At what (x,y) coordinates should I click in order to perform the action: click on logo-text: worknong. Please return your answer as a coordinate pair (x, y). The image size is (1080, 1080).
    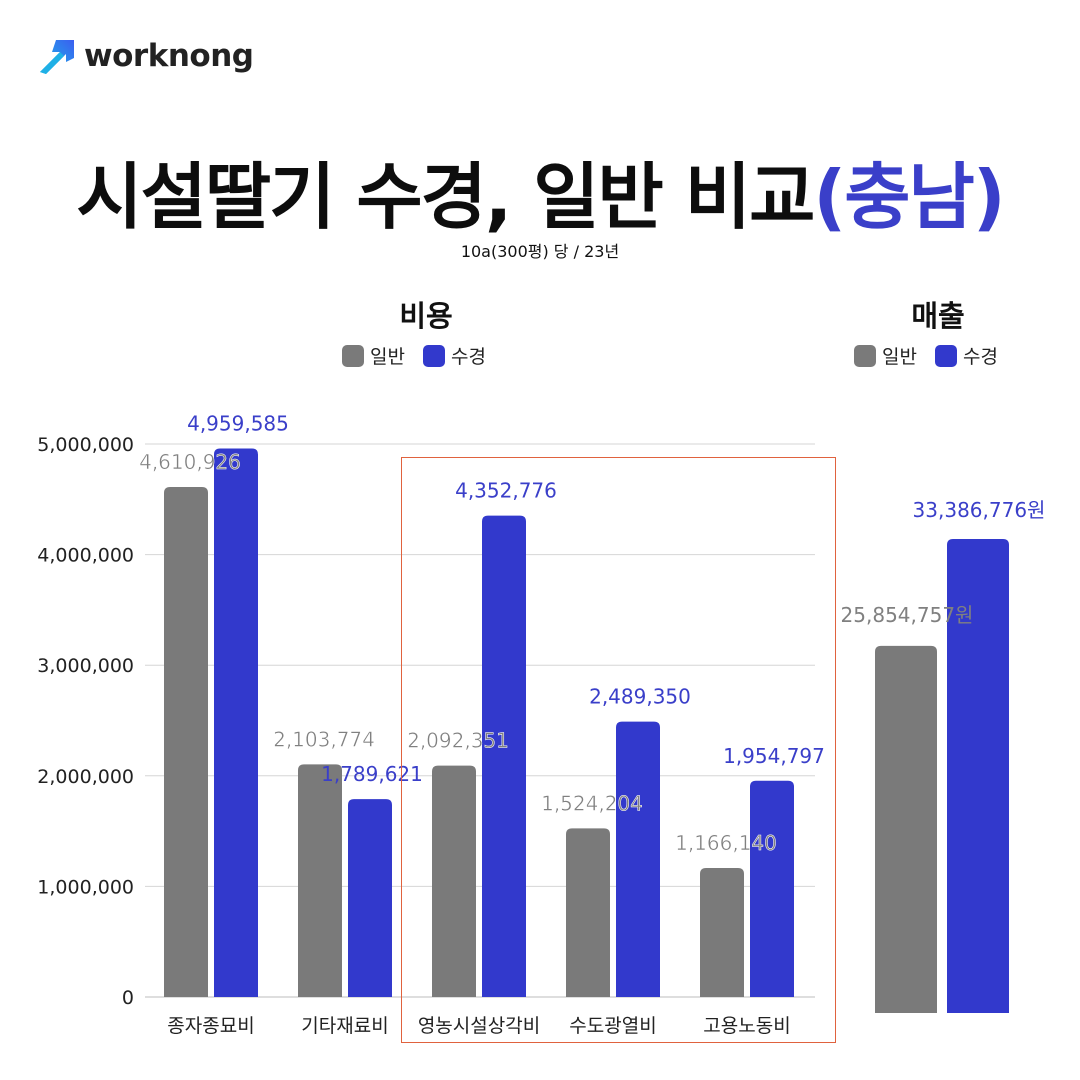
    Looking at the image, I should click on (169, 56).